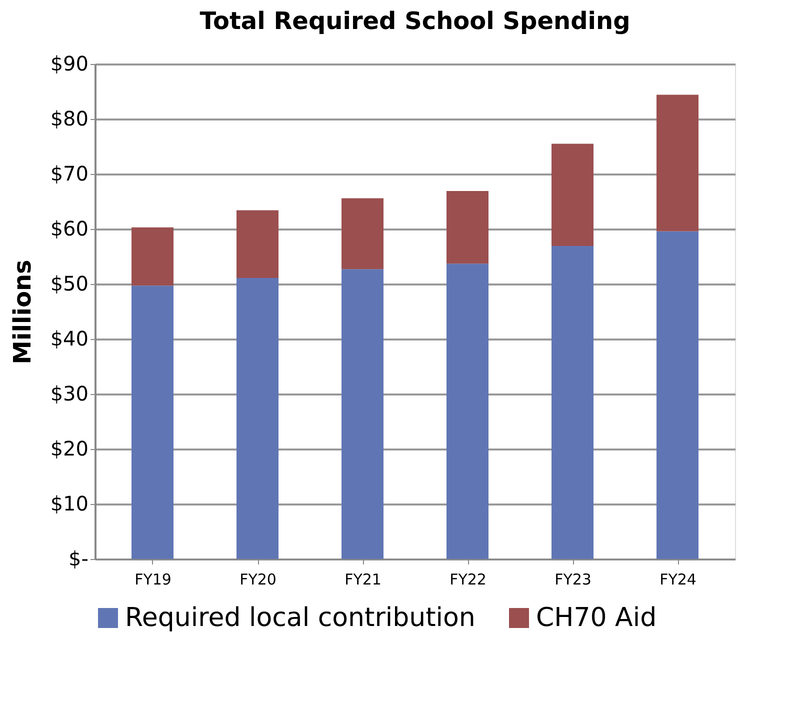 The height and width of the screenshot is (711, 786). What do you see at coordinates (69, 504) in the screenshot?
I see `y-tick-label: $10` at bounding box center [69, 504].